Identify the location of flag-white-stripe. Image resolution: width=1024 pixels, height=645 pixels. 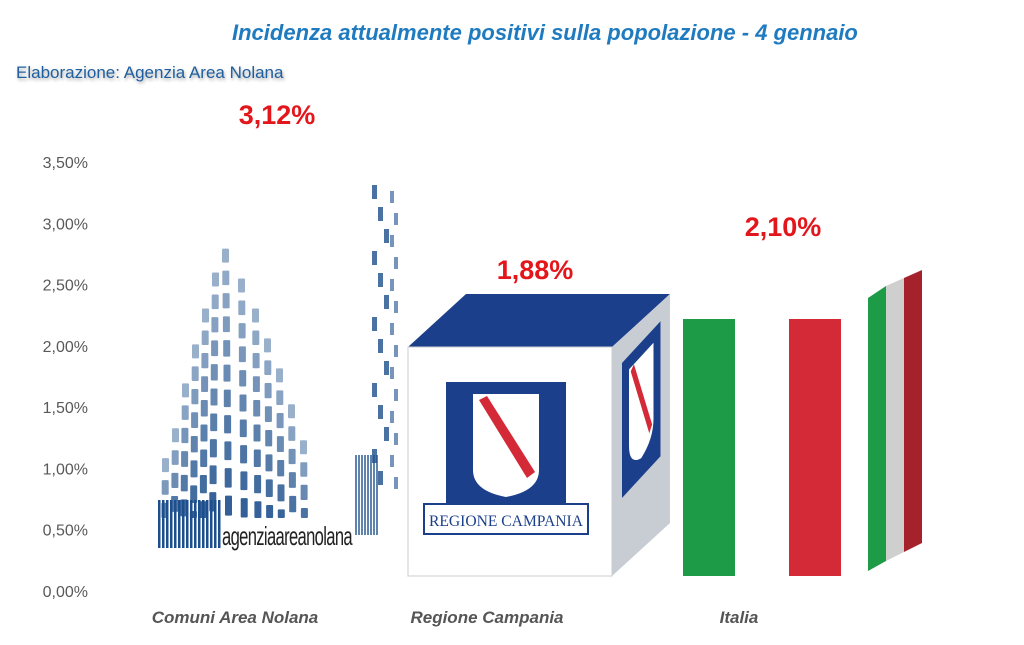
(762, 447).